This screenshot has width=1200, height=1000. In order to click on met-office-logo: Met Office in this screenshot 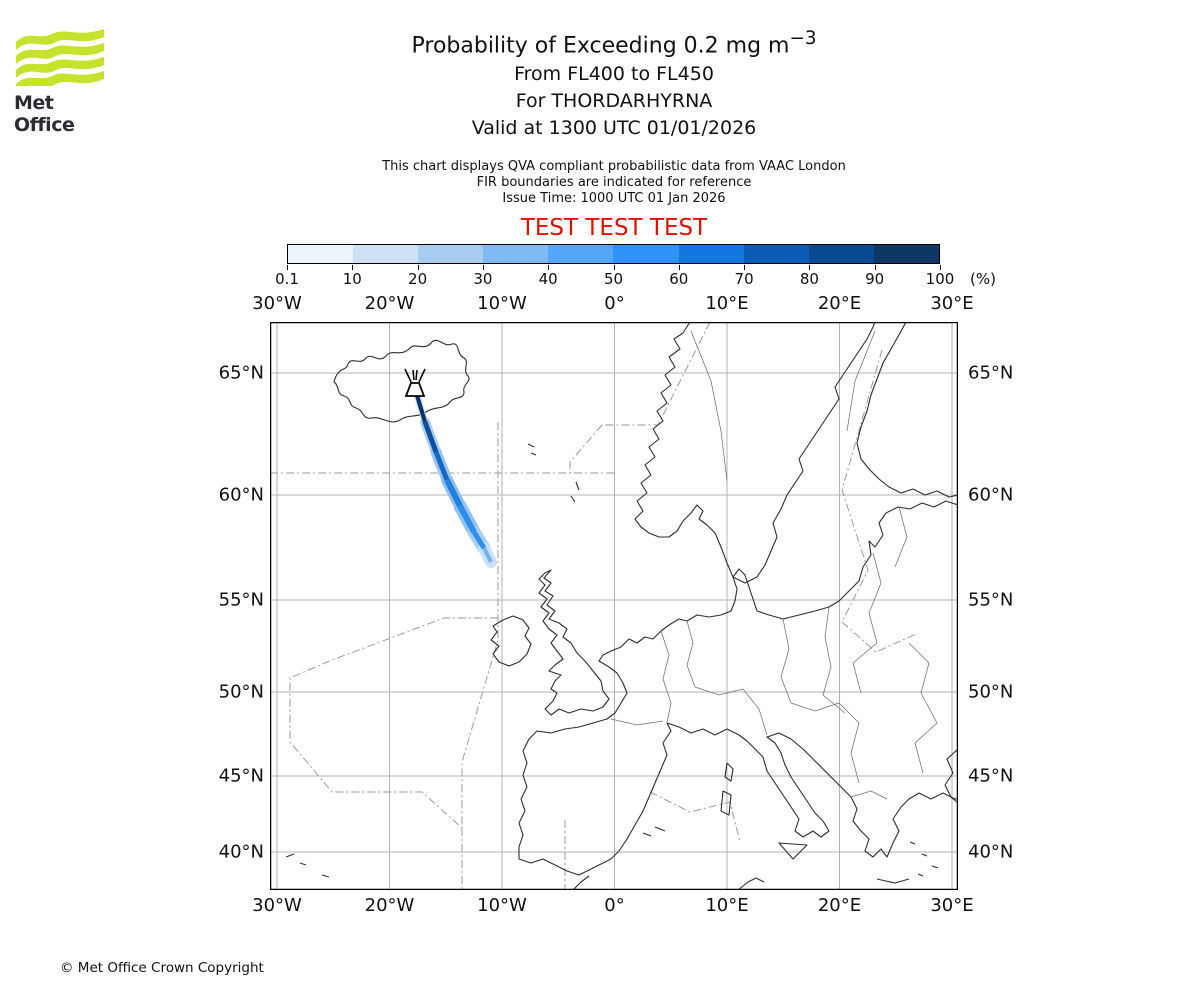, I will do `click(62, 81)`.